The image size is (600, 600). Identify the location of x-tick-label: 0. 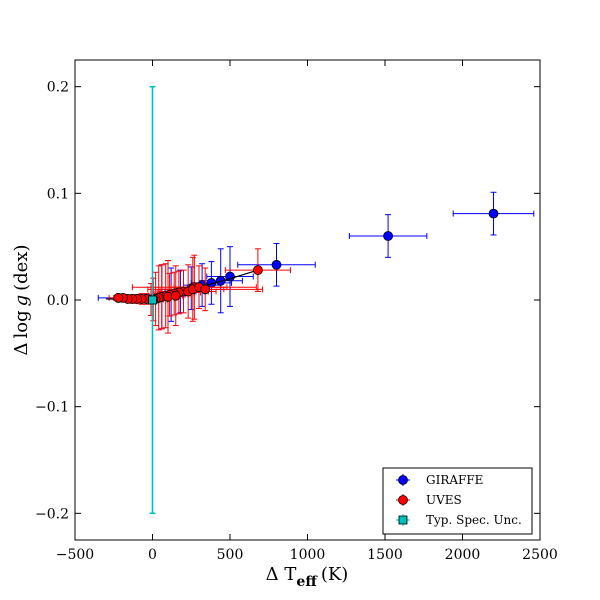
(152, 555).